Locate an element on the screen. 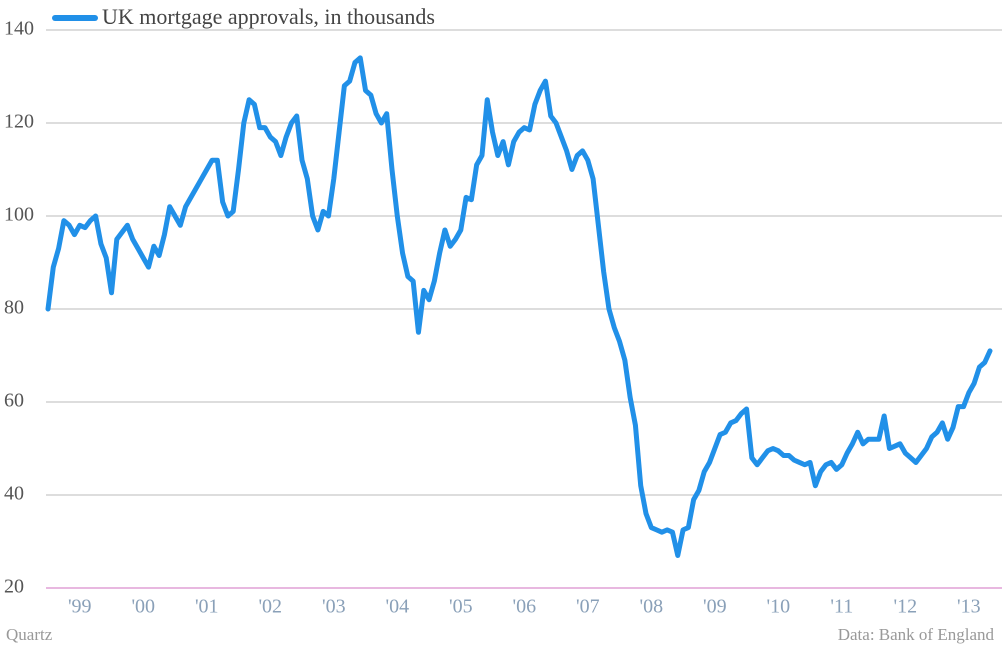 Image resolution: width=1002 pixels, height=653 pixels. credit: Quartz is located at coordinates (29, 634).